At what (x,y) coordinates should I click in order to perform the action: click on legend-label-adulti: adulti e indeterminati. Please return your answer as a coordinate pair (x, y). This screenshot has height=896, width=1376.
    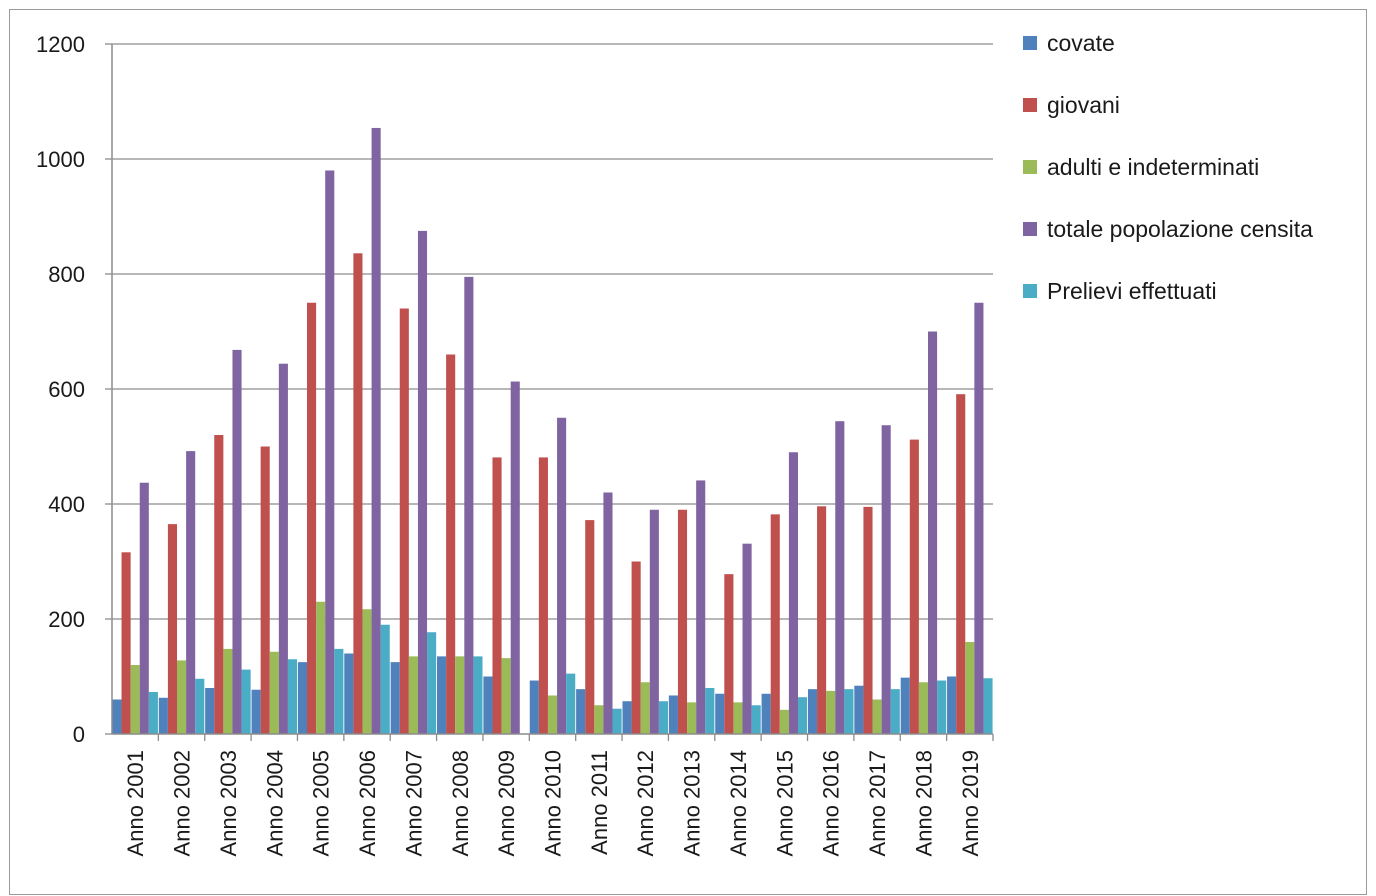
    Looking at the image, I should click on (1153, 166).